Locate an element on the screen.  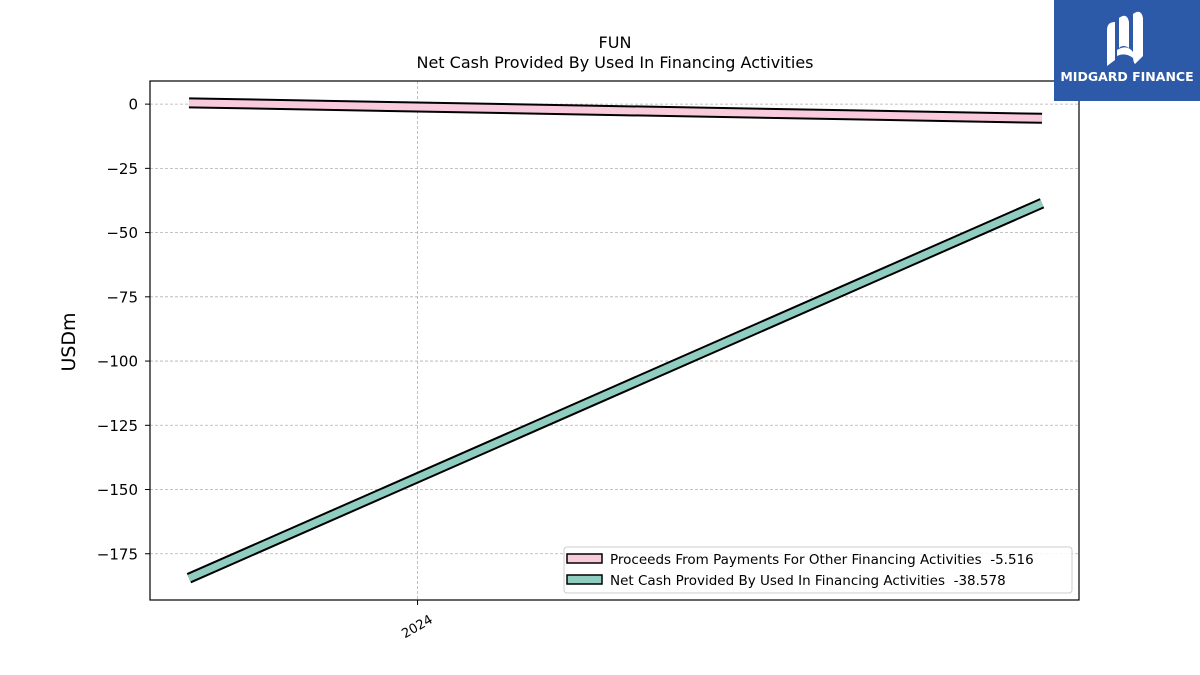
legend-swatch-proceeds is located at coordinates (584, 558).